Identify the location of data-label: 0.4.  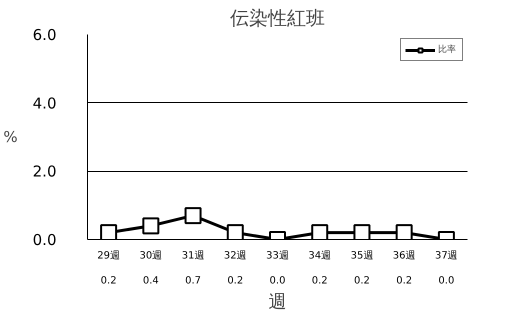
(150, 281).